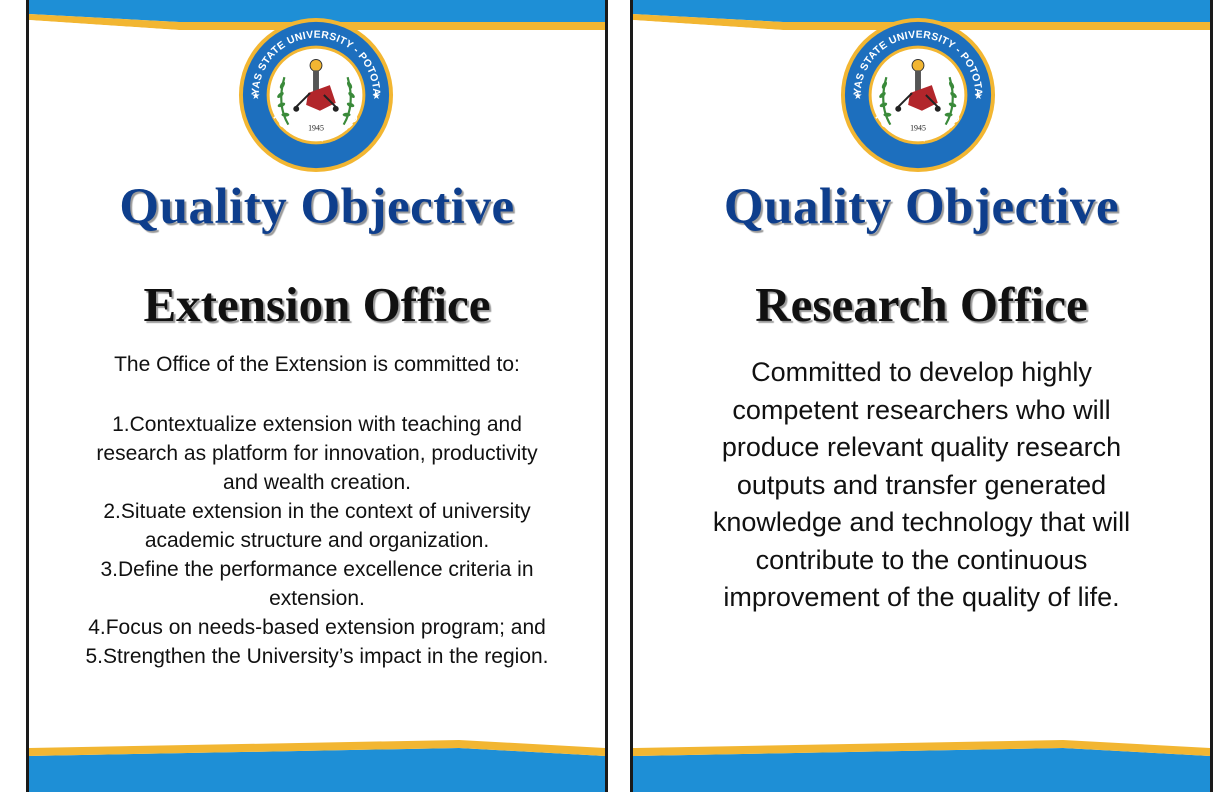 The height and width of the screenshot is (792, 1224). Describe the element at coordinates (317, 482) in the screenshot. I see `objective-line: and wealth creation.` at that location.